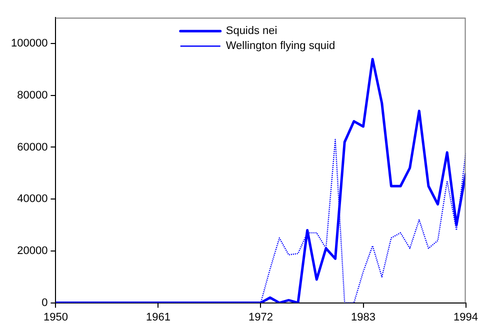 This screenshot has height=335, width=489. What do you see at coordinates (466, 317) in the screenshot?
I see `x-tick-label: 1994` at bounding box center [466, 317].